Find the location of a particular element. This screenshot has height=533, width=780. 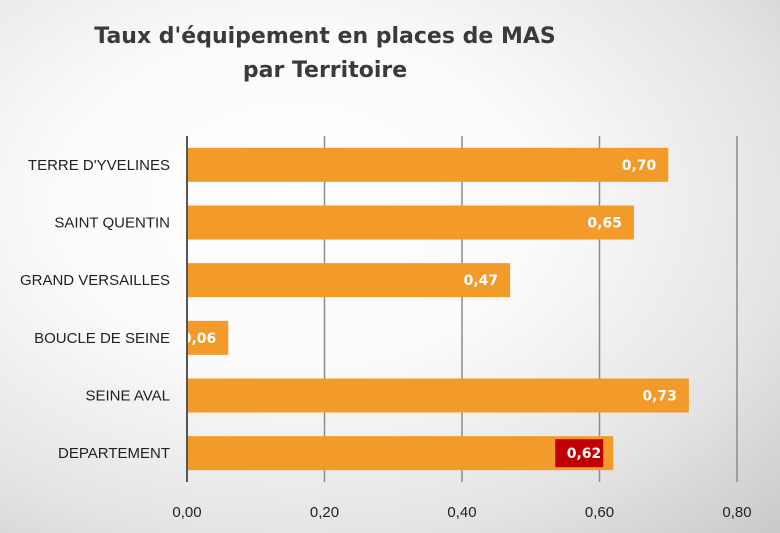

data-label-highlight is located at coordinates (579, 453).